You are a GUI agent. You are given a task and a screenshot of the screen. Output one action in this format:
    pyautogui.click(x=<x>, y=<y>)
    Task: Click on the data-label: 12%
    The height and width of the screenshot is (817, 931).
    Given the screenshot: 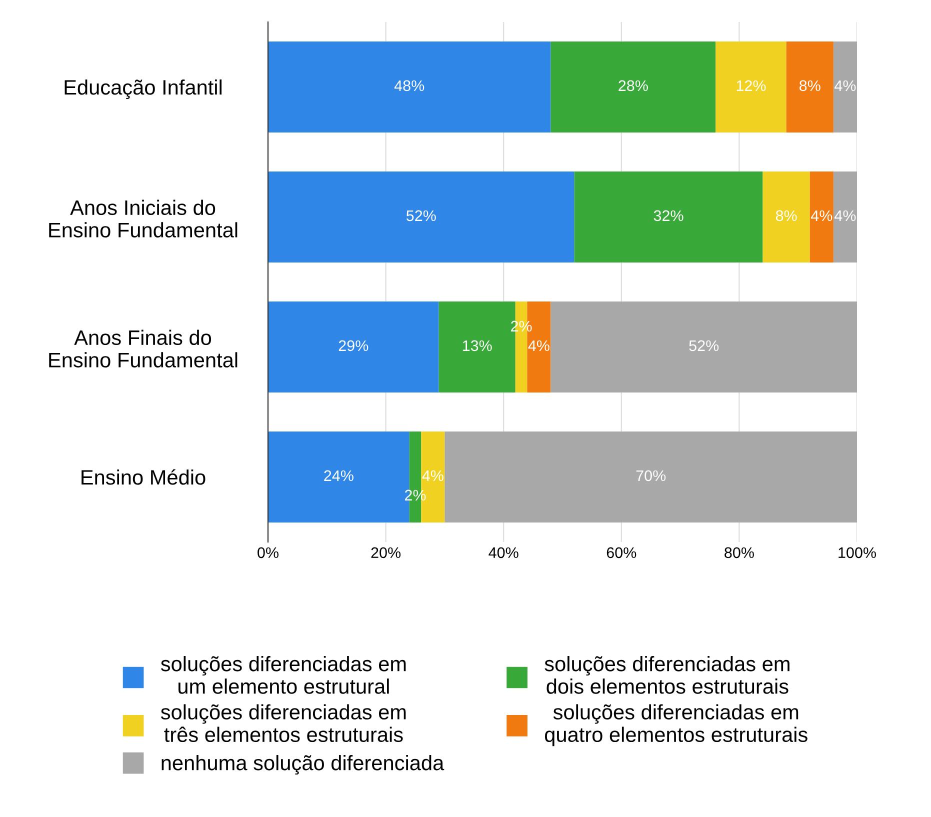 What is the action you would take?
    pyautogui.click(x=751, y=86)
    